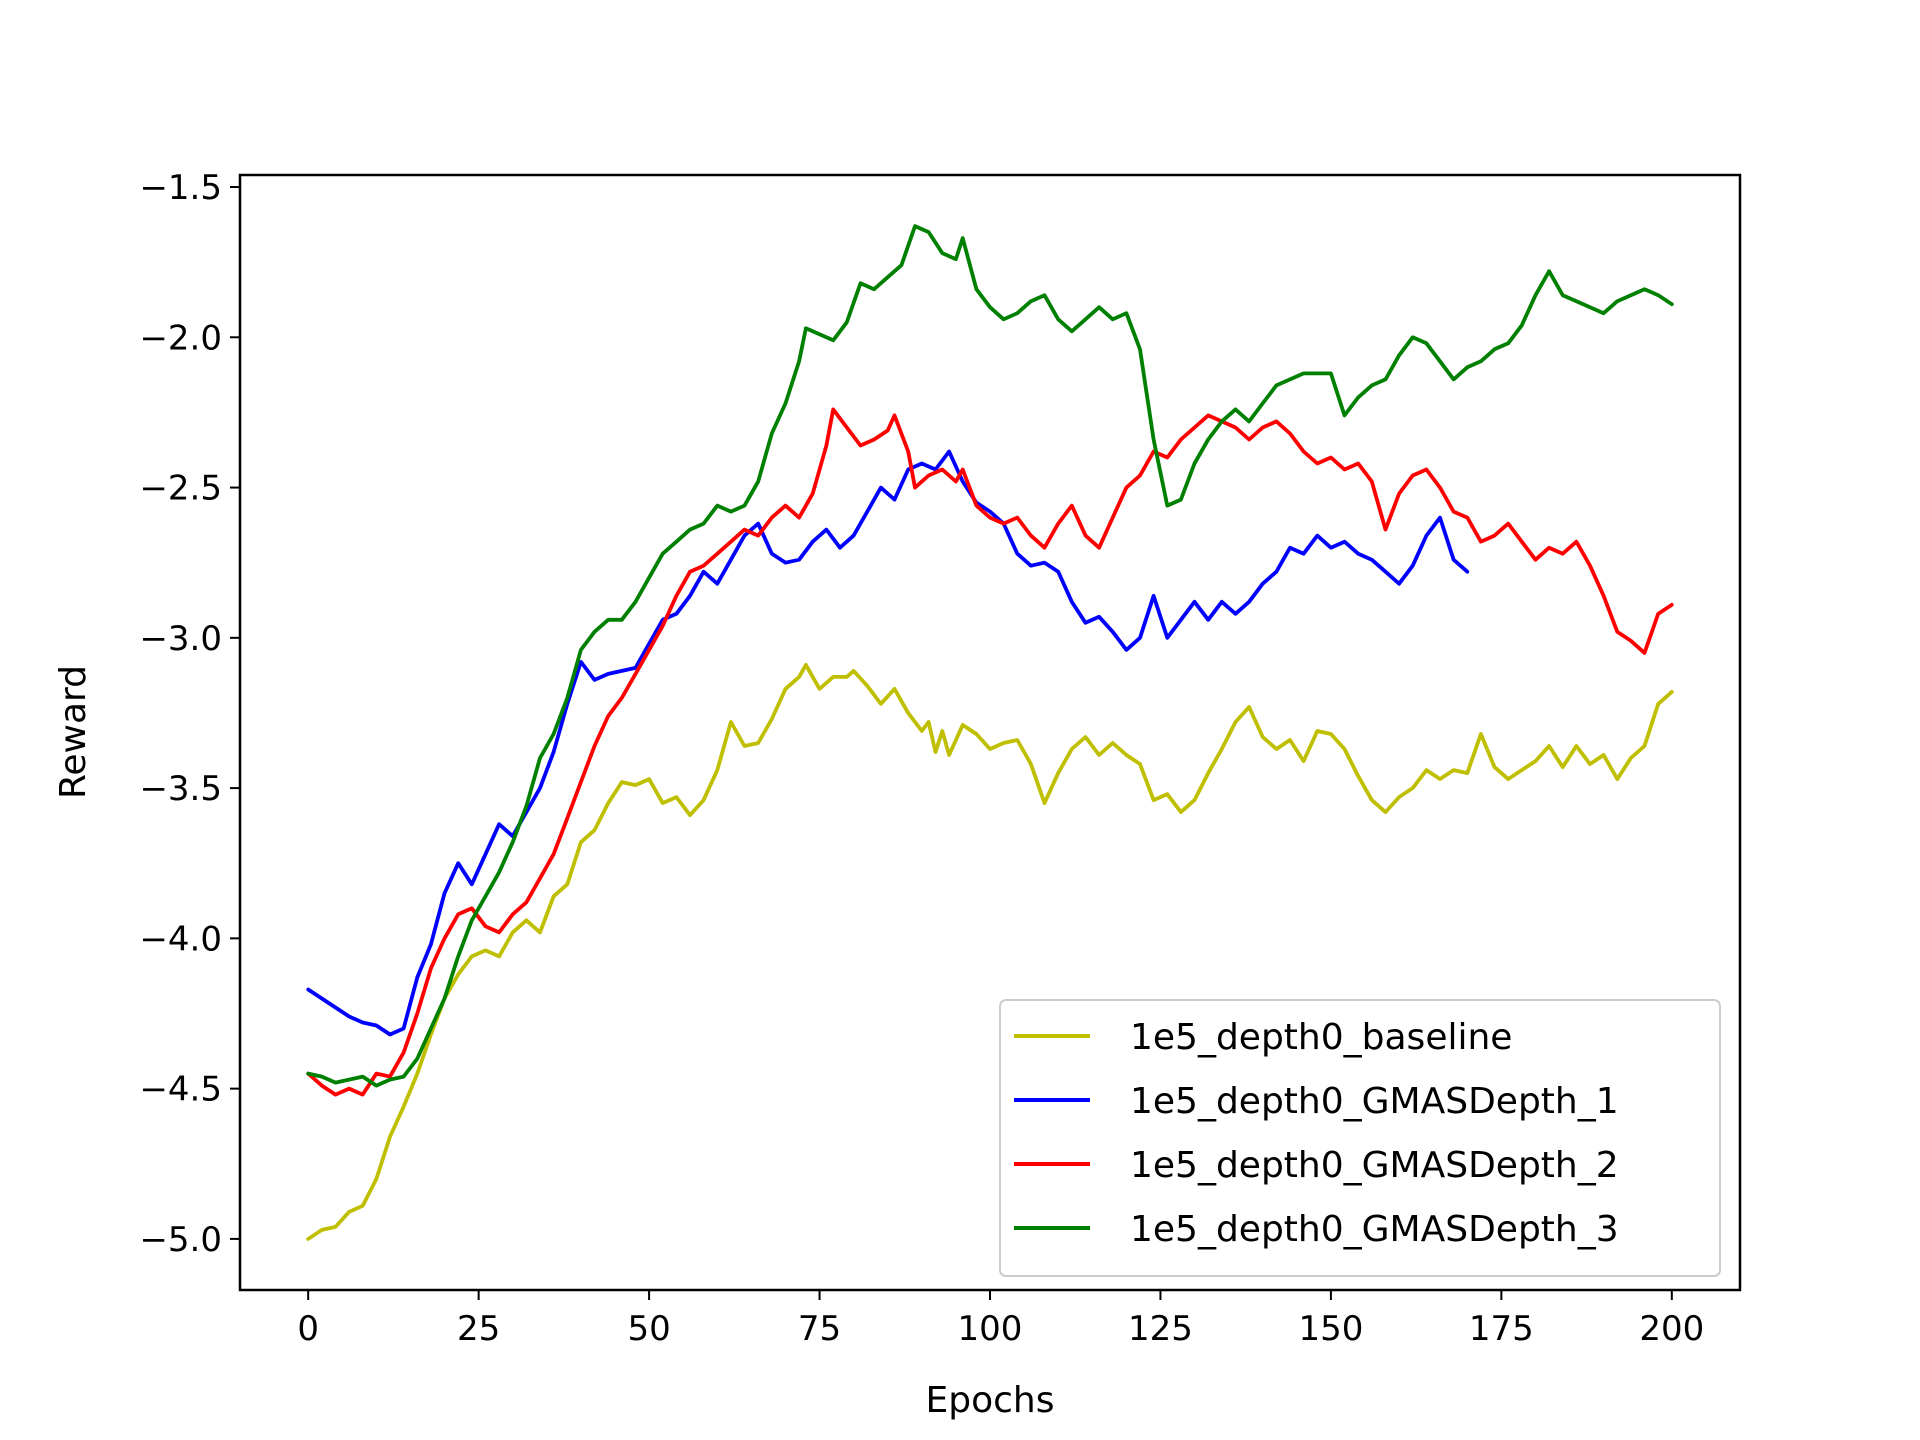 Image resolution: width=1920 pixels, height=1440 pixels. I want to click on x-tick-label: 200, so click(1671, 1329).